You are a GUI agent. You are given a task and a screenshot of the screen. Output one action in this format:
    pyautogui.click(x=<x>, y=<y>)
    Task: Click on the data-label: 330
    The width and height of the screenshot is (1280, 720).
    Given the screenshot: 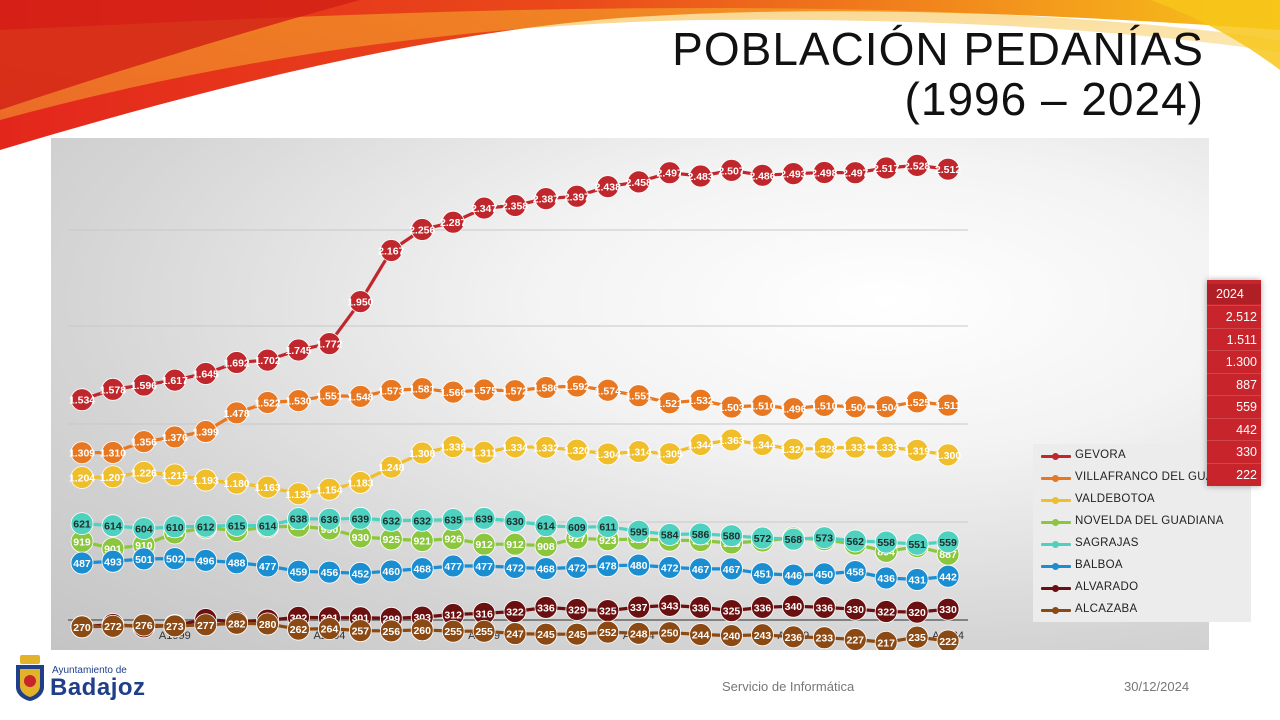 What is the action you would take?
    pyautogui.click(x=855, y=610)
    